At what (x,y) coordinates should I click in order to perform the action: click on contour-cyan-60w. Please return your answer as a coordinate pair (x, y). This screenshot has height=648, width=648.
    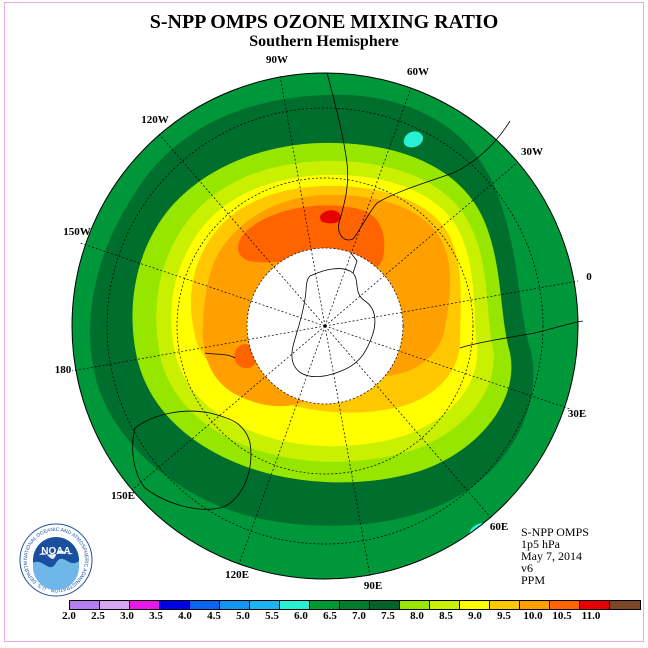
    Looking at the image, I should click on (413, 139).